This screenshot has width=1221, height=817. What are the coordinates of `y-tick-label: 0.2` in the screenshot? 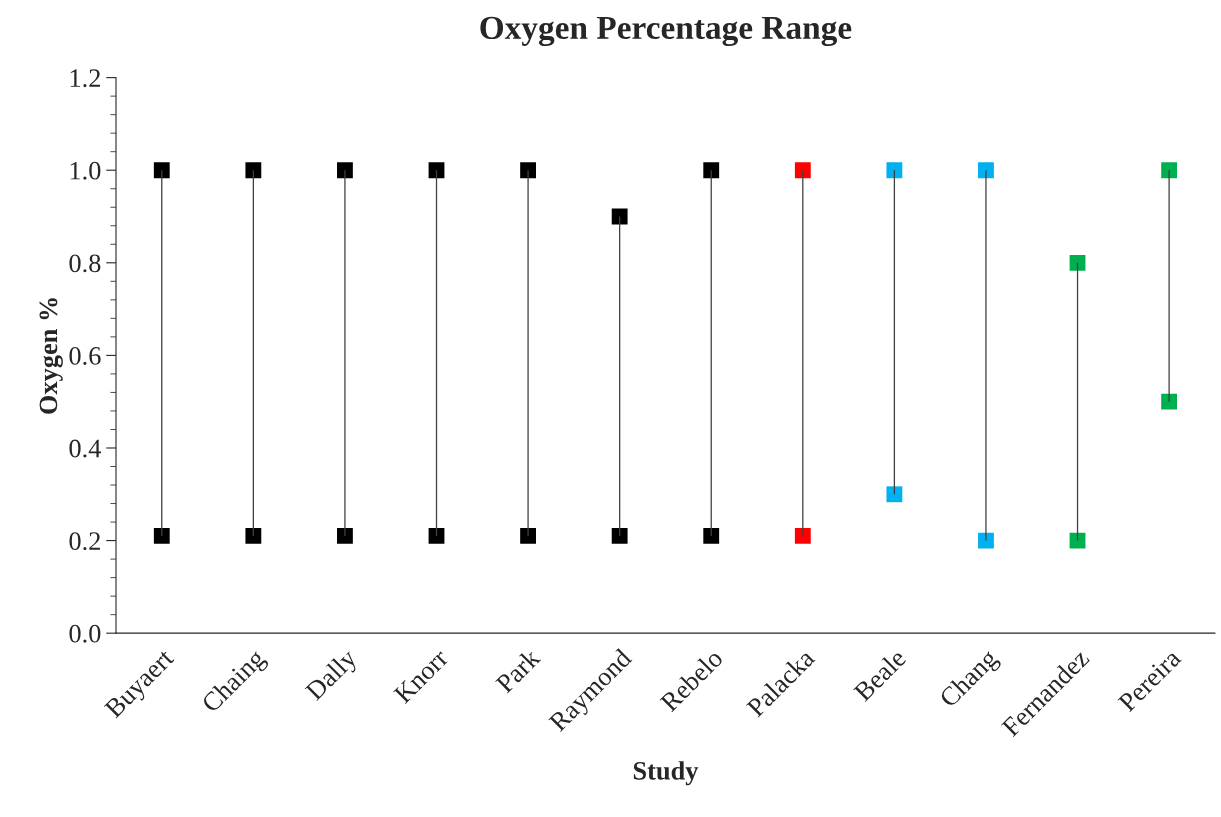 It's located at (84, 541).